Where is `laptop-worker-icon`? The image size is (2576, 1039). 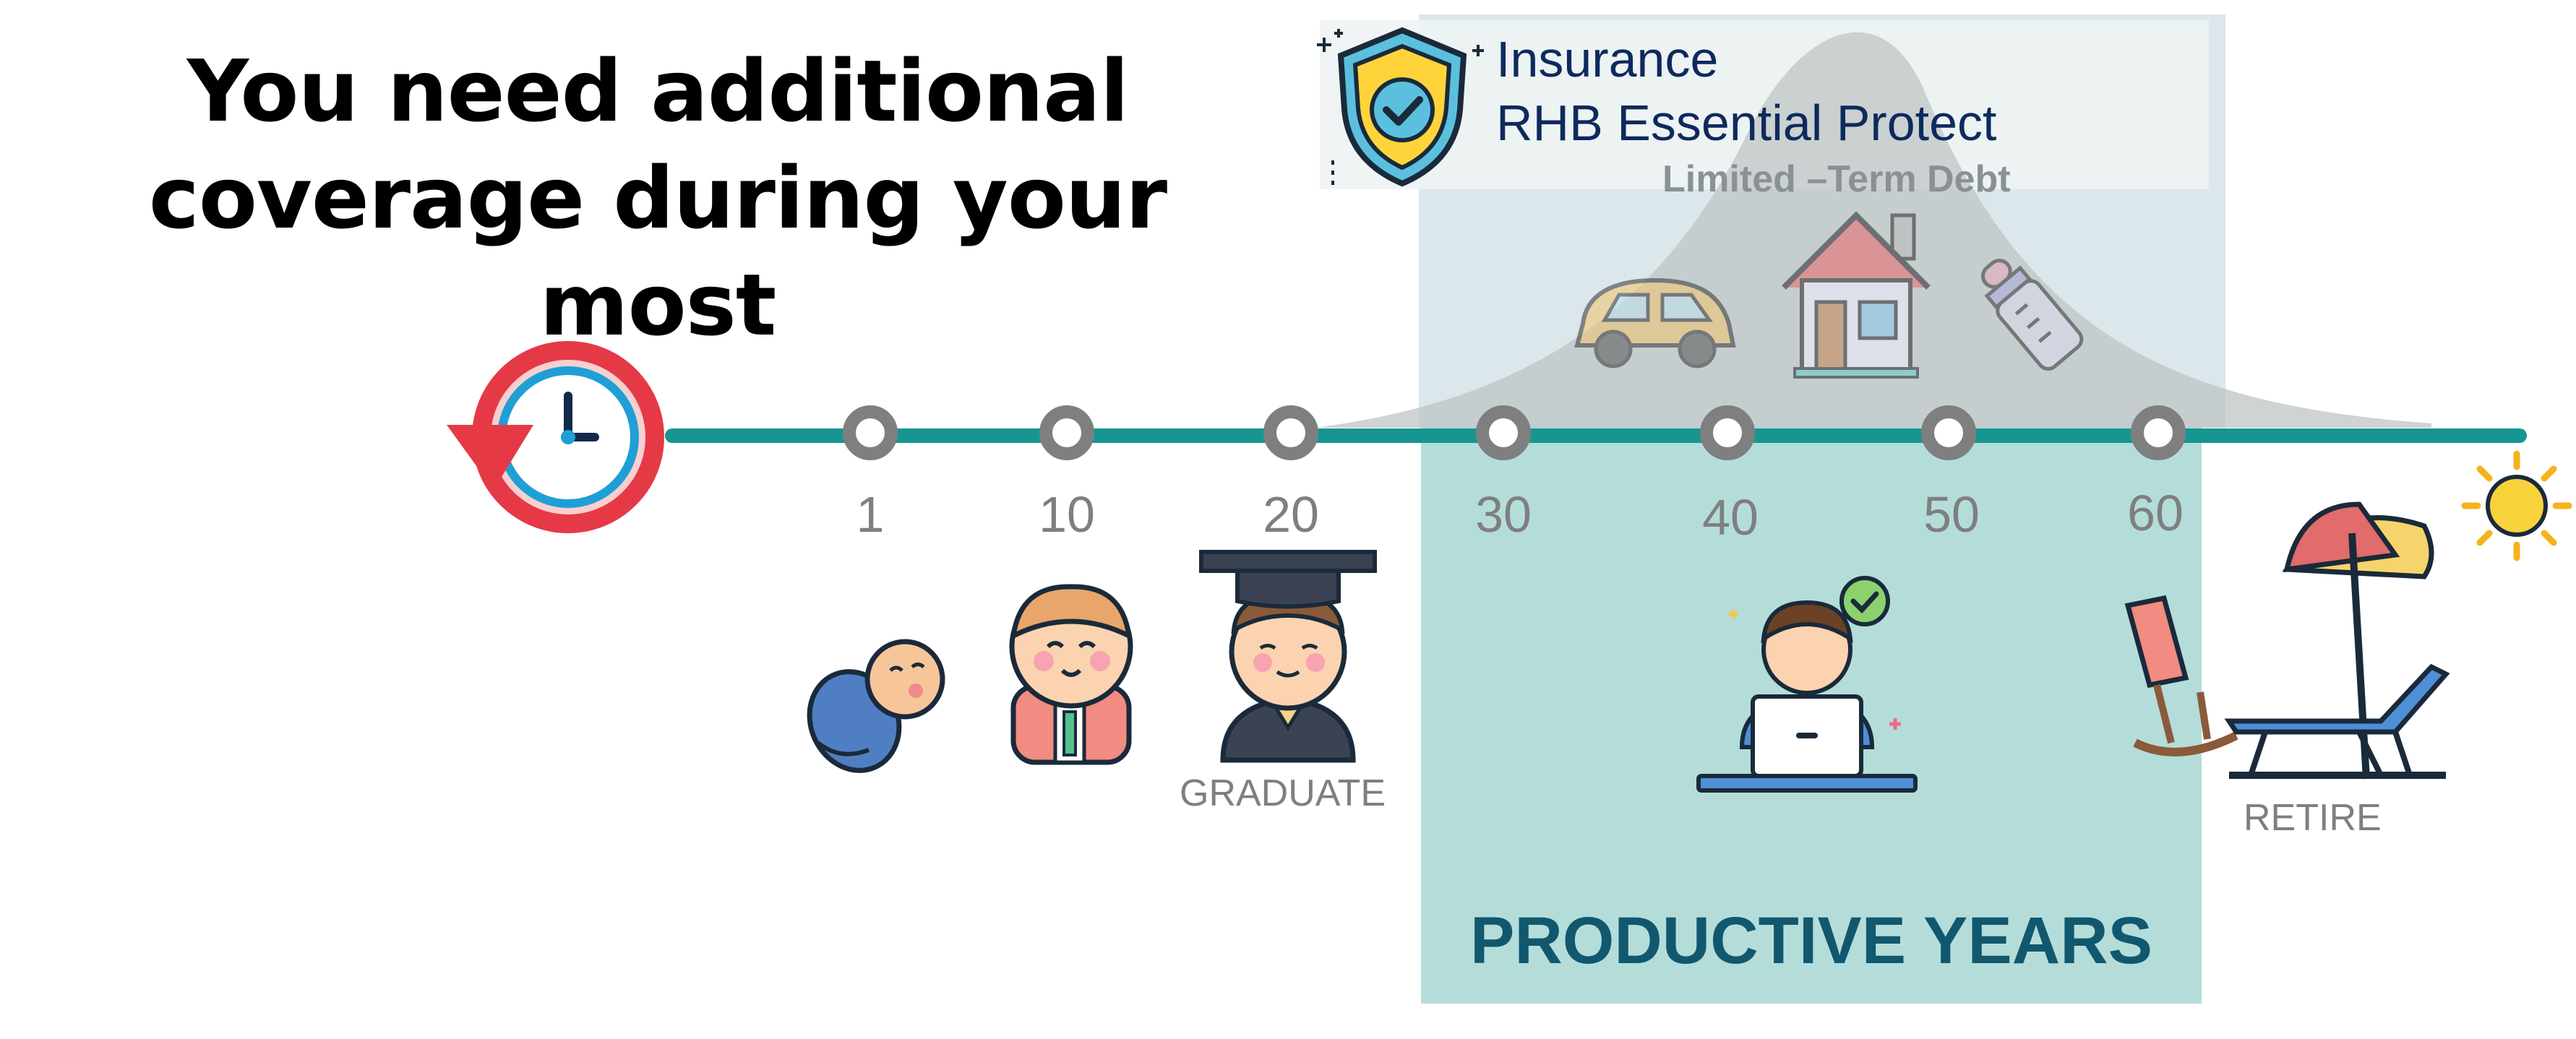 laptop-worker-icon is located at coordinates (1807, 684).